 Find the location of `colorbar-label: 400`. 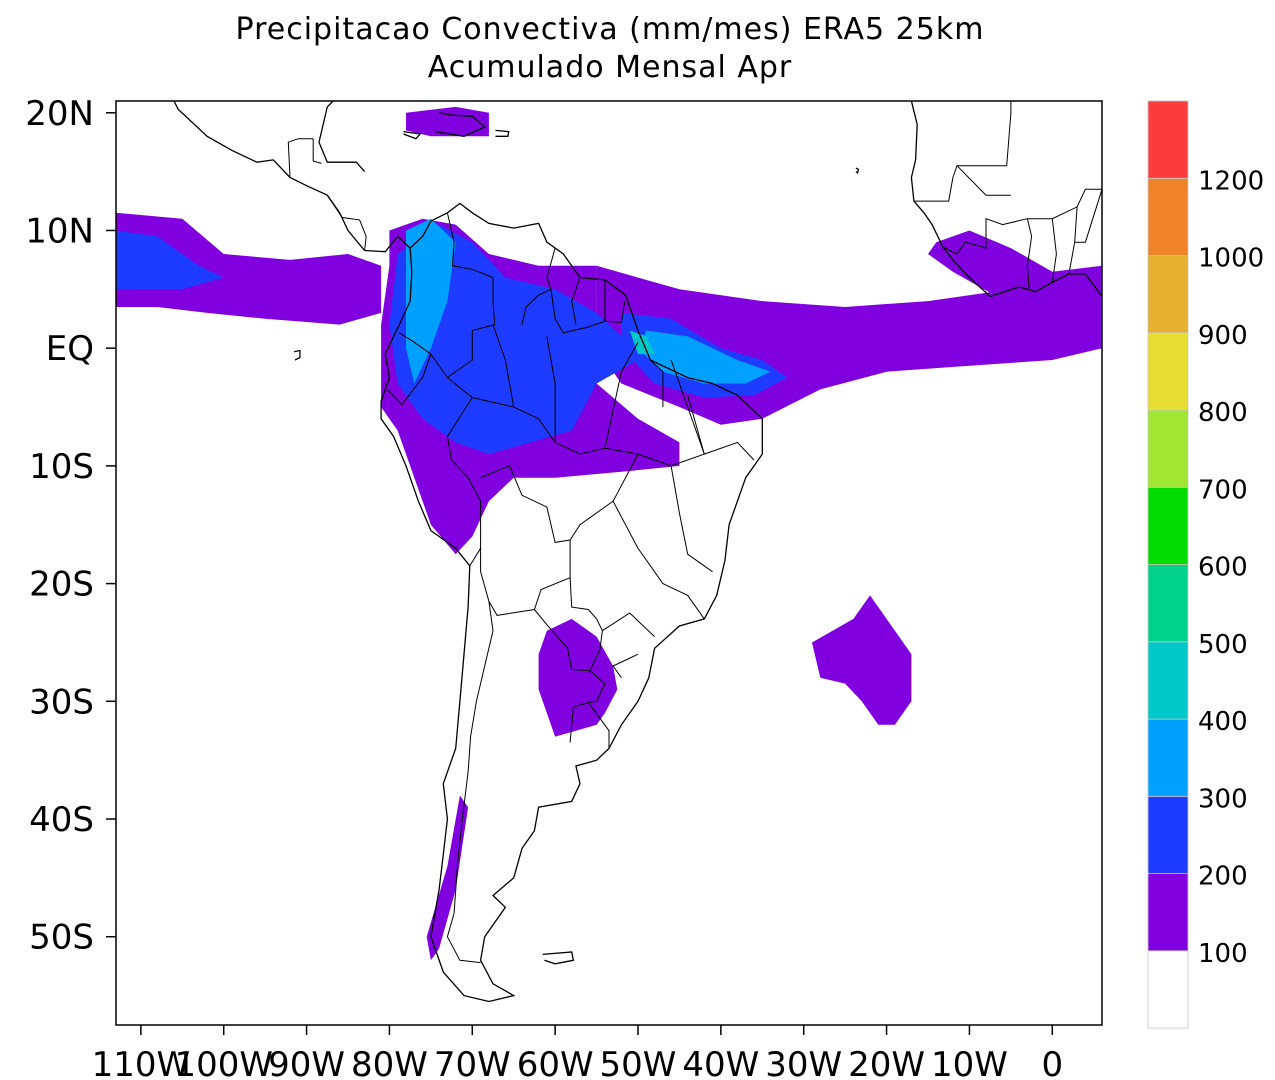

colorbar-label: 400 is located at coordinates (1223, 722).